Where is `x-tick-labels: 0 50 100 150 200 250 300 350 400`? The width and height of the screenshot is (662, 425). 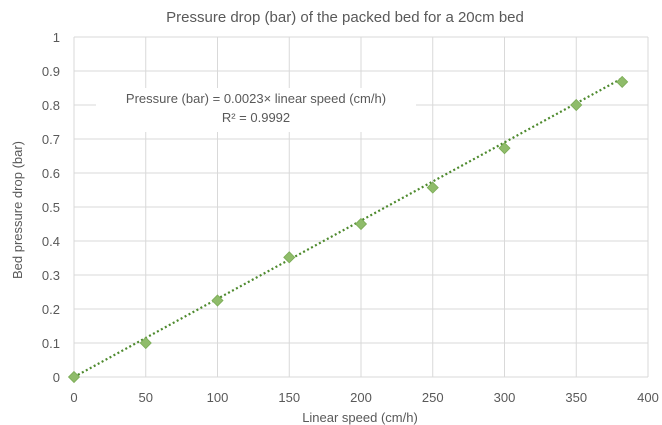
x-tick-labels: 0 50 100 150 200 250 300 350 400 is located at coordinates (364, 397).